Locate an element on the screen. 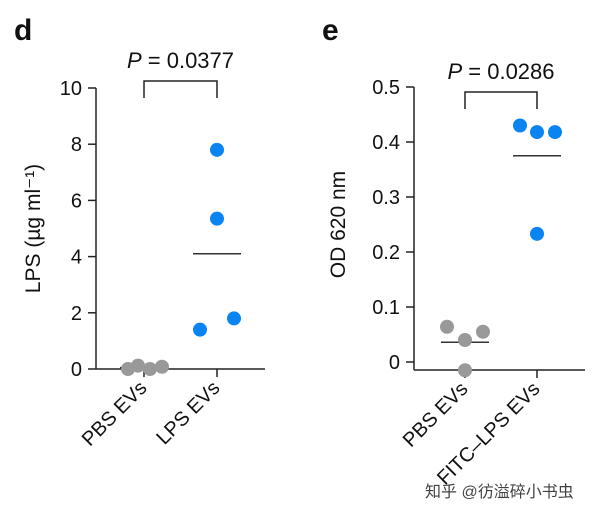 This screenshot has width=600, height=514. watermark: 知乎 @彷溢碎小书虫 is located at coordinates (499, 492).